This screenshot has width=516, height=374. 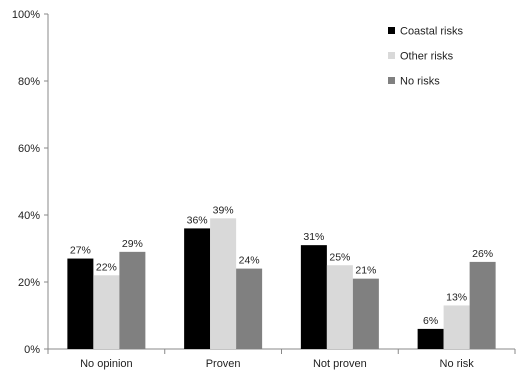 I want to click on legend-label: Coastal risks, so click(x=431, y=32).